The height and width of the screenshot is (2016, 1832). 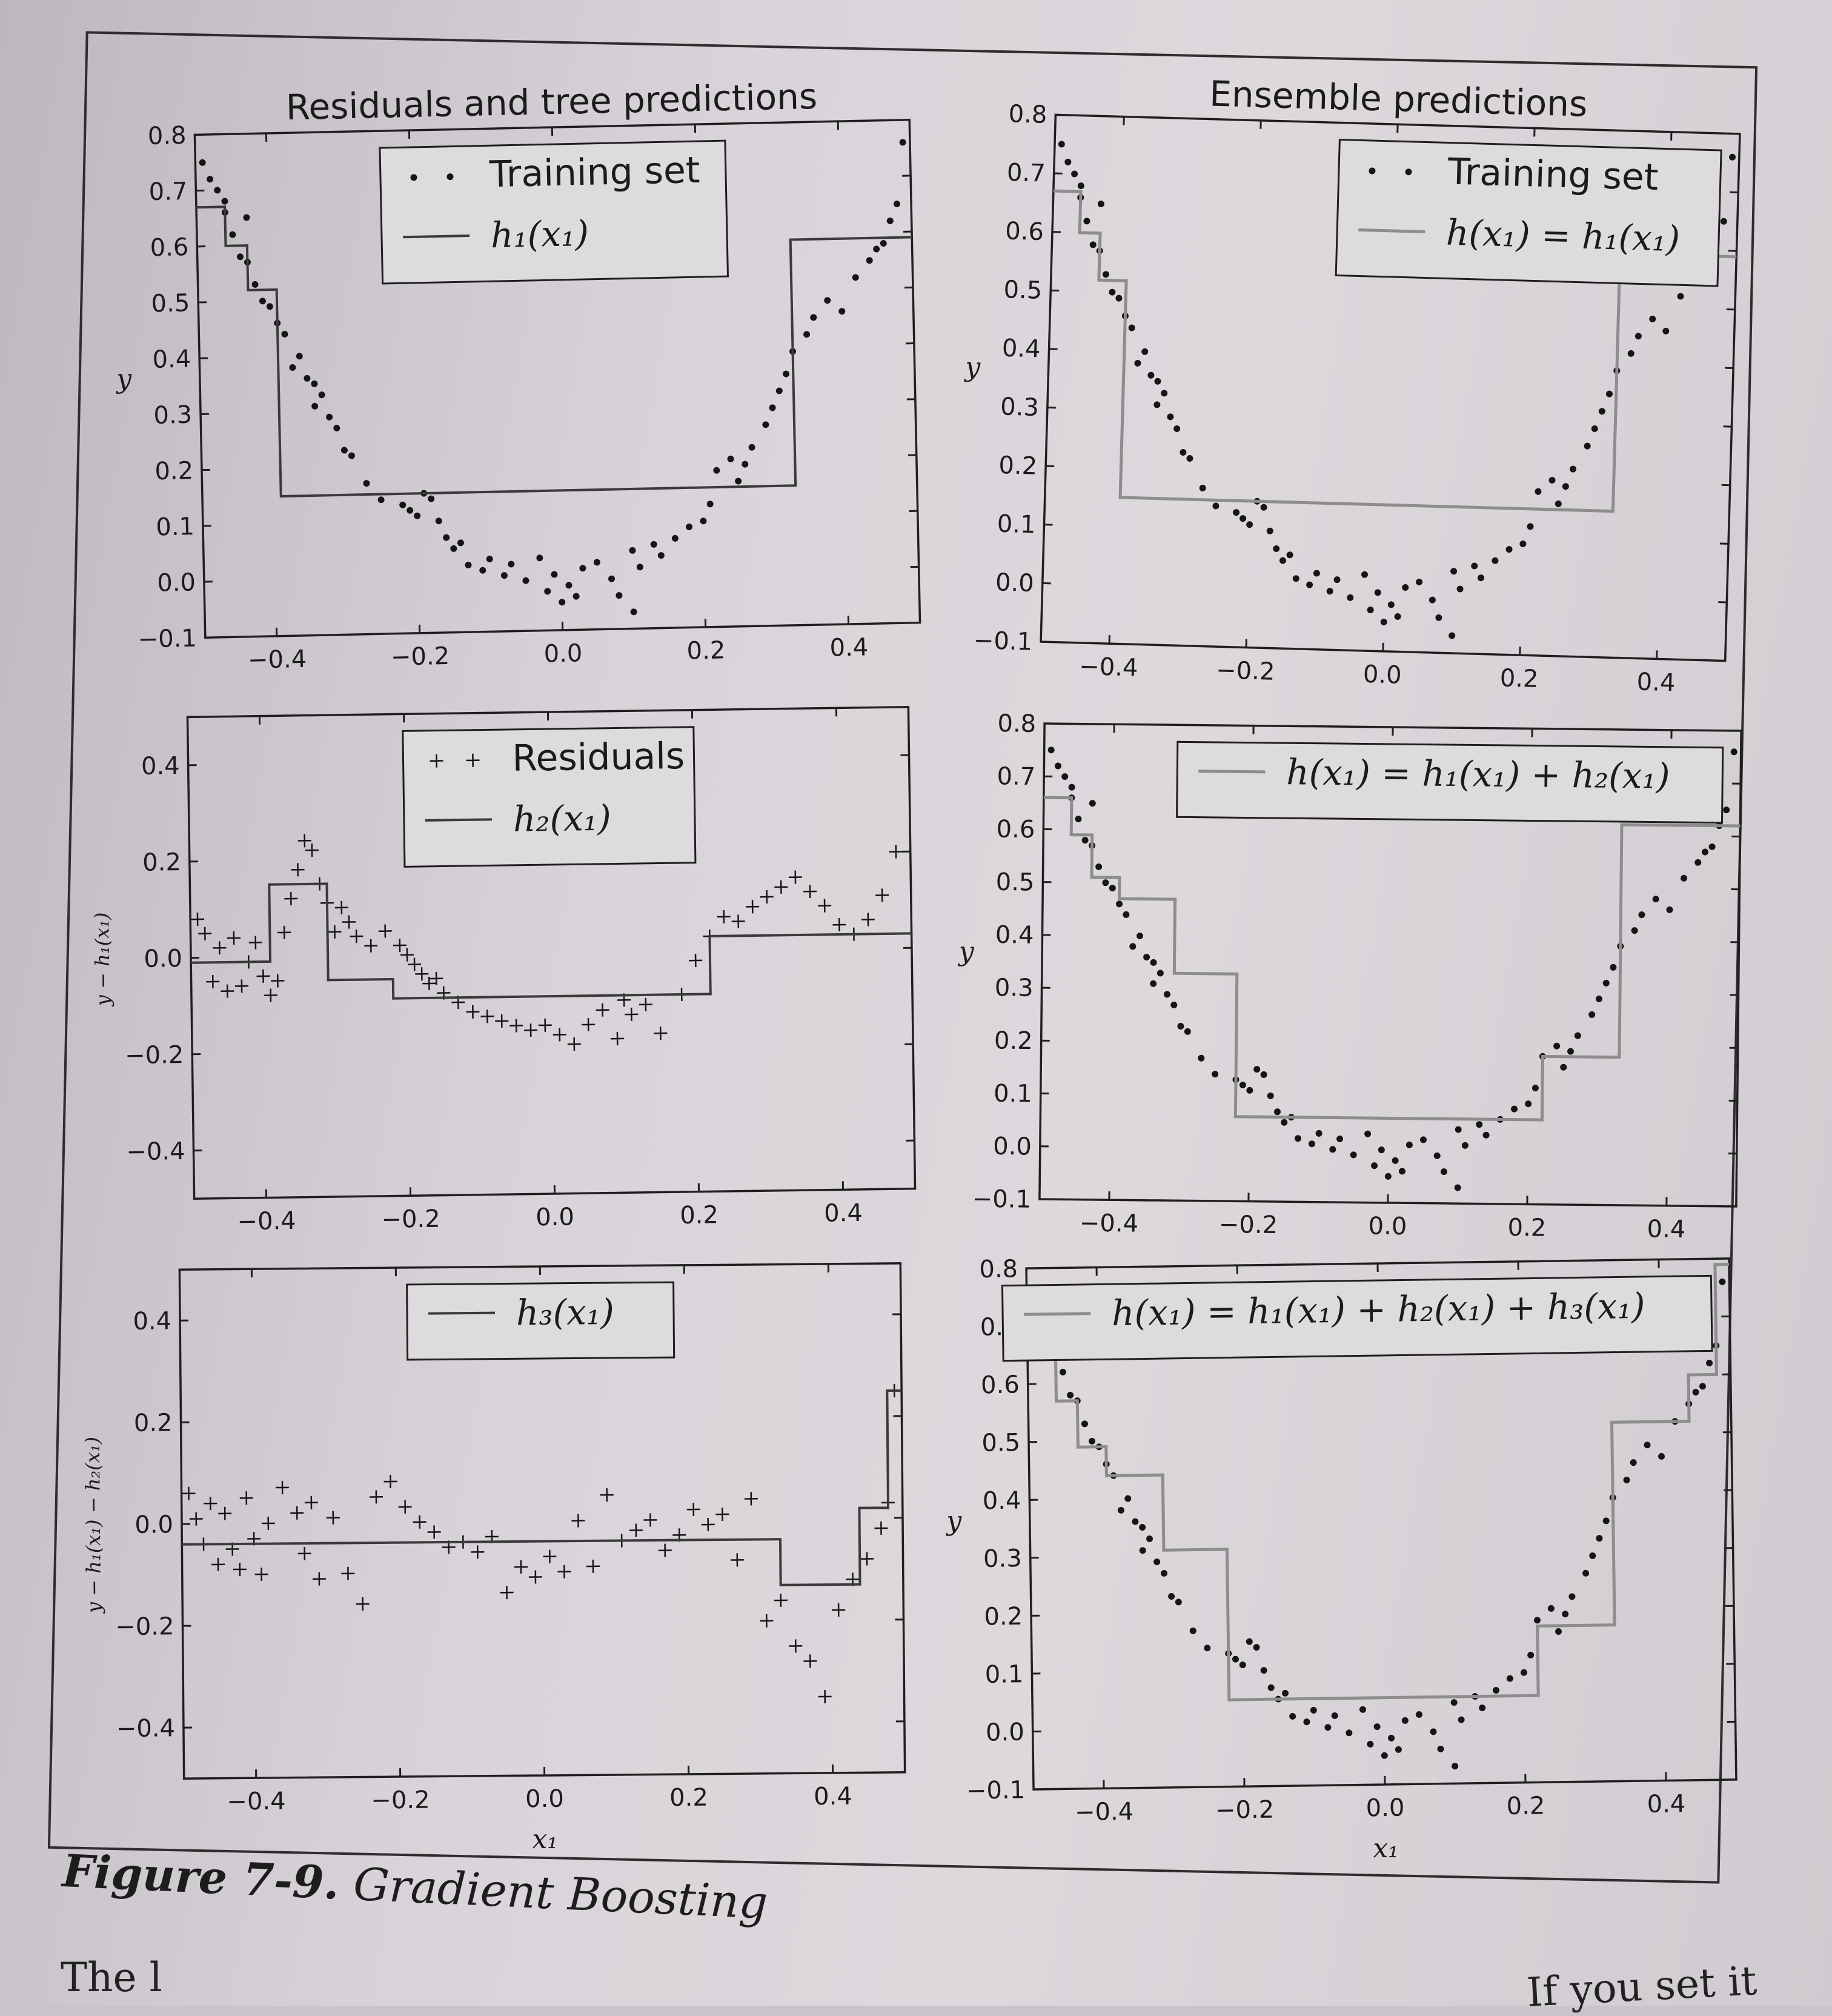 What do you see at coordinates (1027, 114) in the screenshot?
I see `y-tick-label: 0.8` at bounding box center [1027, 114].